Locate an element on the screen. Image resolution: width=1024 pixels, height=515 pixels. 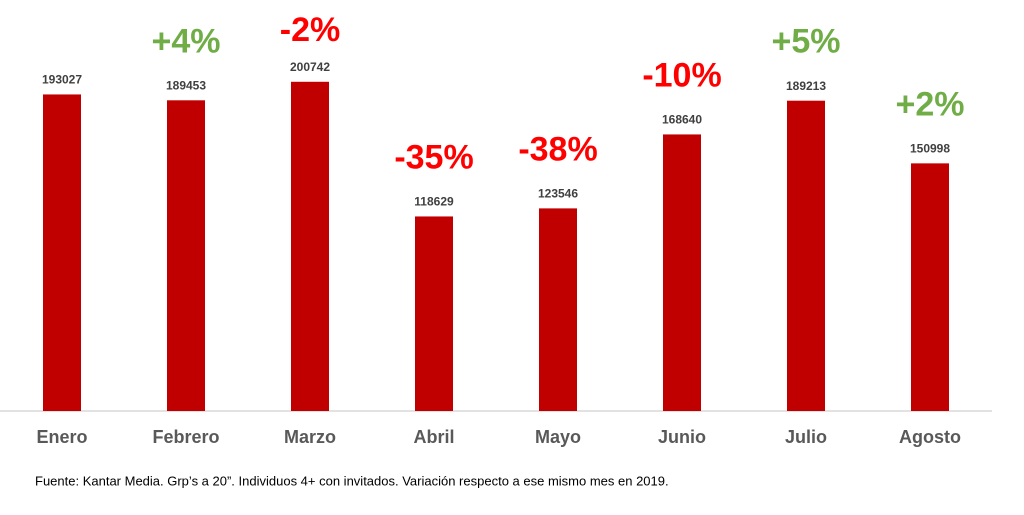
x-tick-label: Marzo is located at coordinates (310, 437).